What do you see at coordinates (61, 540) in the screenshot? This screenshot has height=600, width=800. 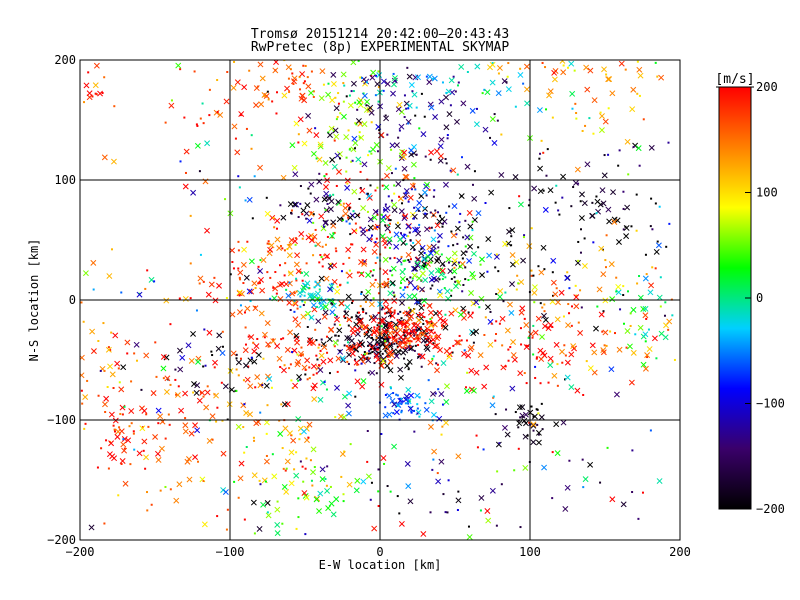 I see `y-tick-label: −200` at bounding box center [61, 540].